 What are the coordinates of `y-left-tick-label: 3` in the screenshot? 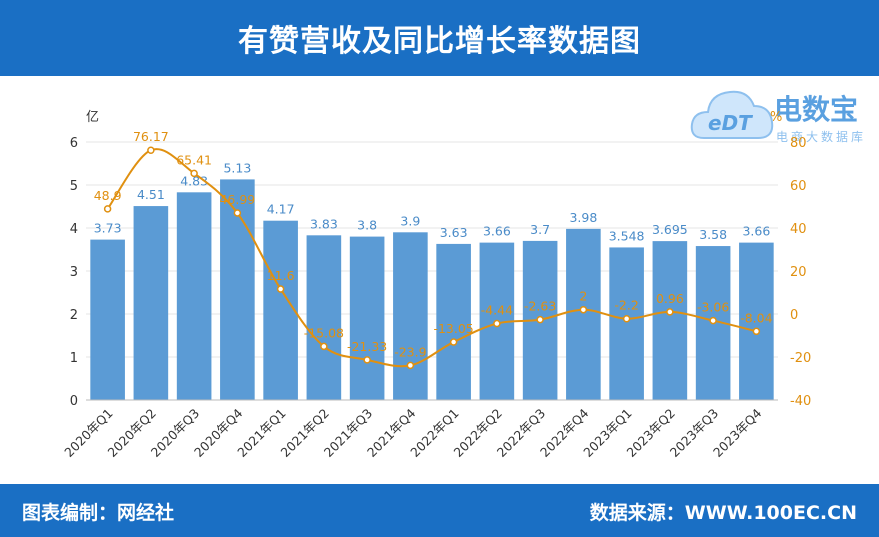 It's located at (74, 272).